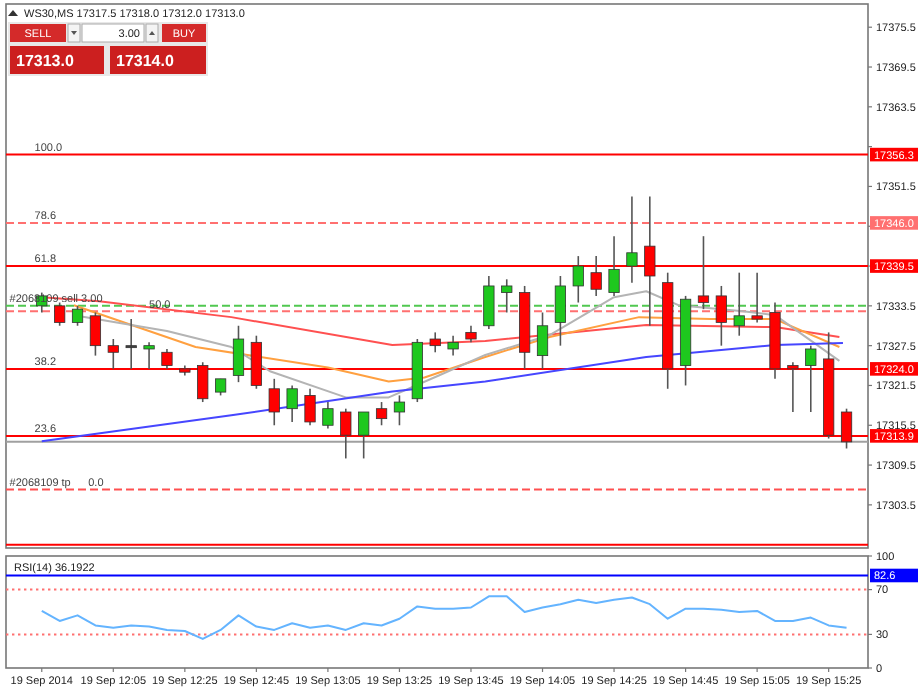  What do you see at coordinates (45, 61) in the screenshot?
I see `annotation: 17313.0` at bounding box center [45, 61].